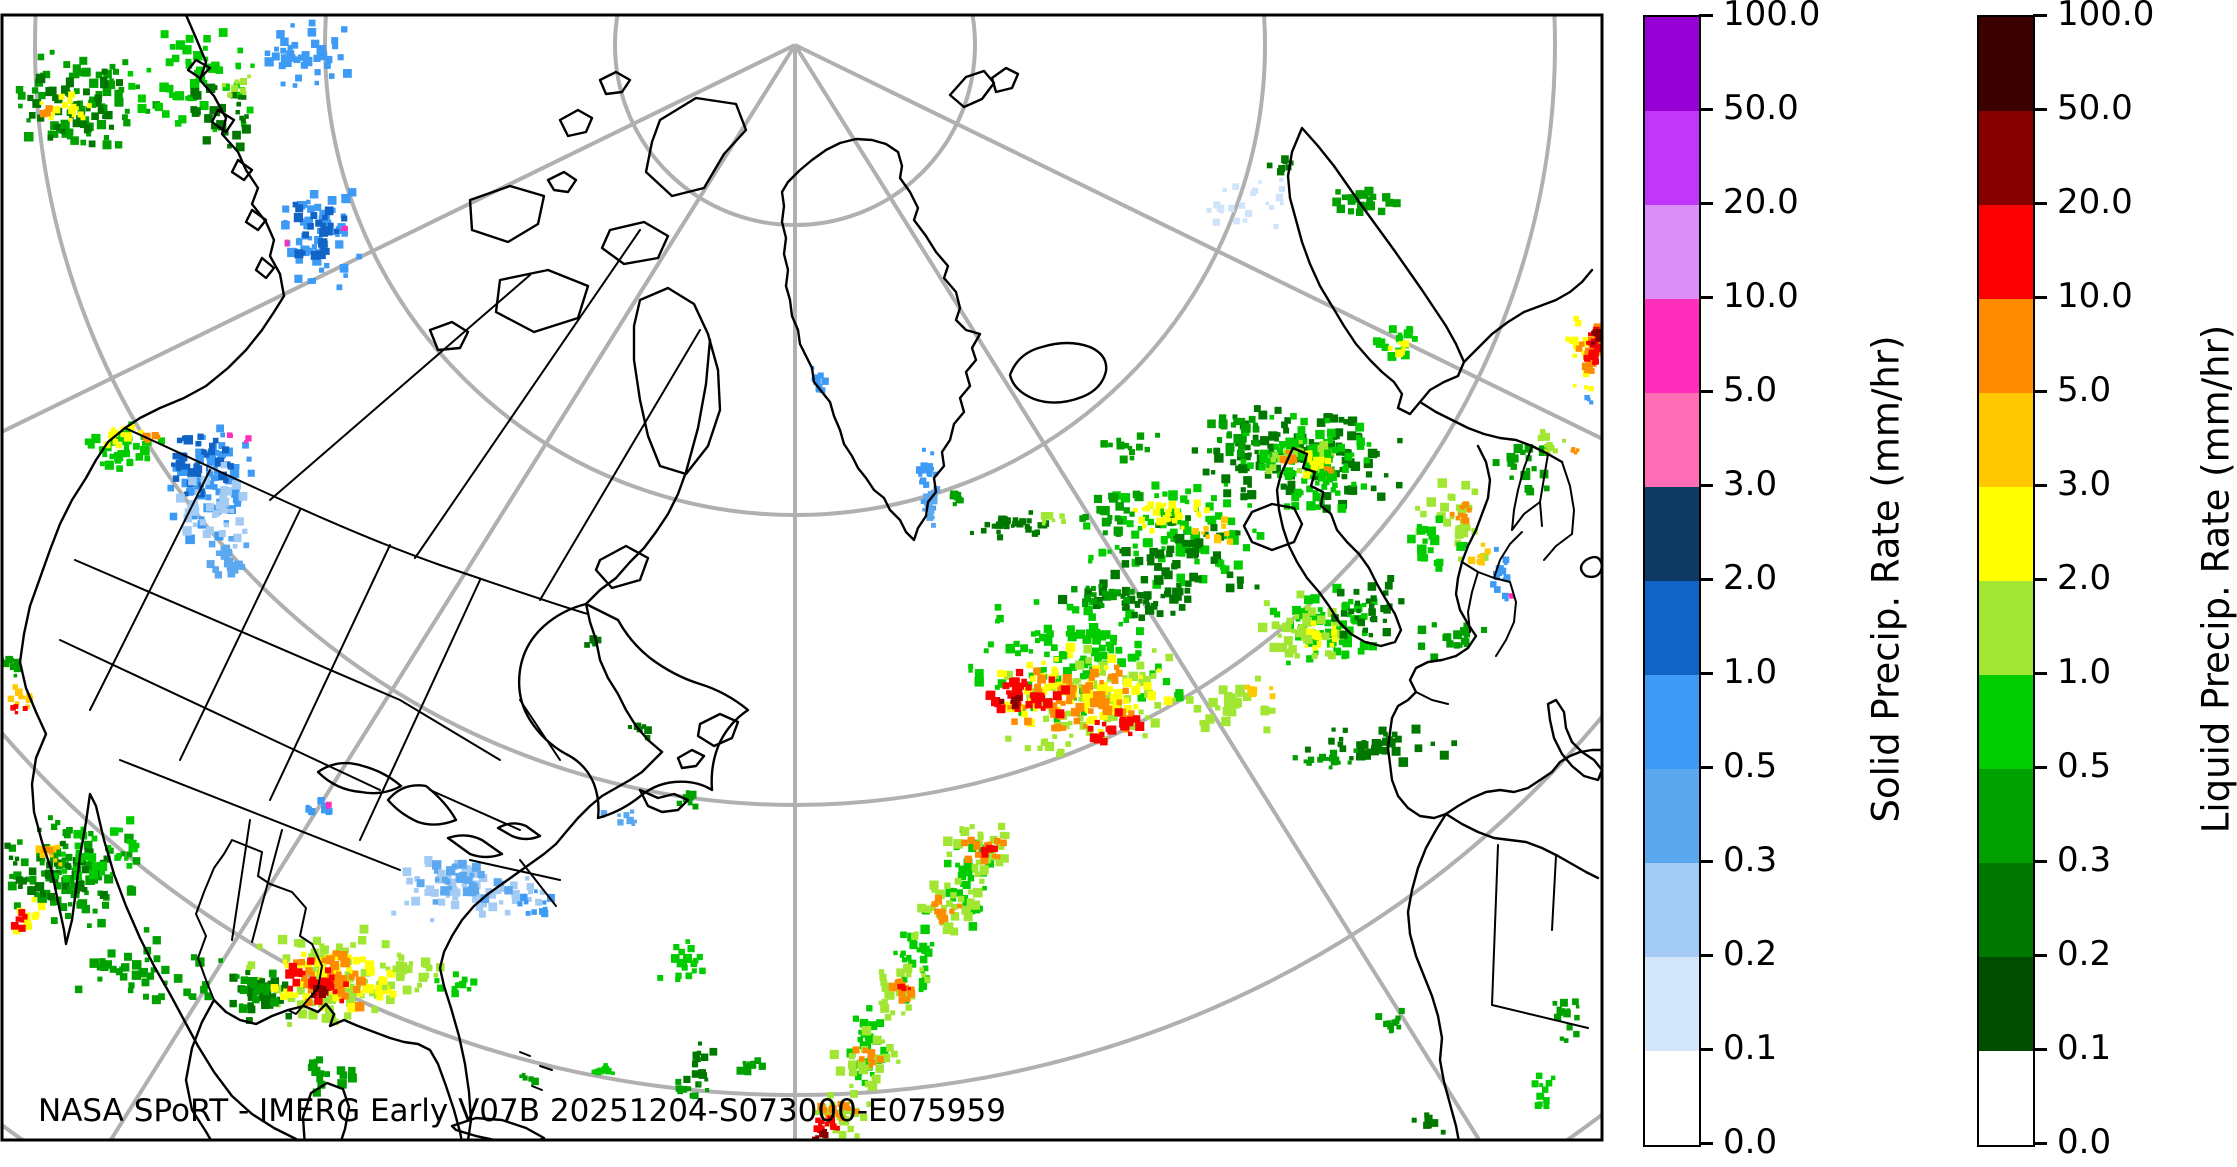 Image resolution: width=2237 pixels, height=1167 pixels. What do you see at coordinates (984, 87) in the screenshot?
I see `coast-svalbard` at bounding box center [984, 87].